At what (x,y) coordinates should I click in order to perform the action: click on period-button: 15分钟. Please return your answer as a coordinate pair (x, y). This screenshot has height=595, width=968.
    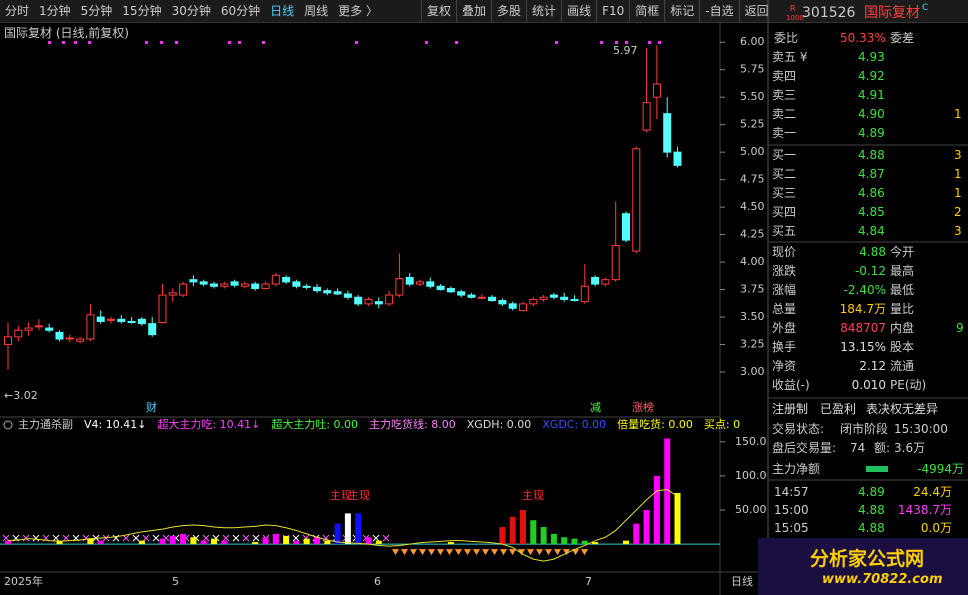
    Looking at the image, I should click on (142, 11).